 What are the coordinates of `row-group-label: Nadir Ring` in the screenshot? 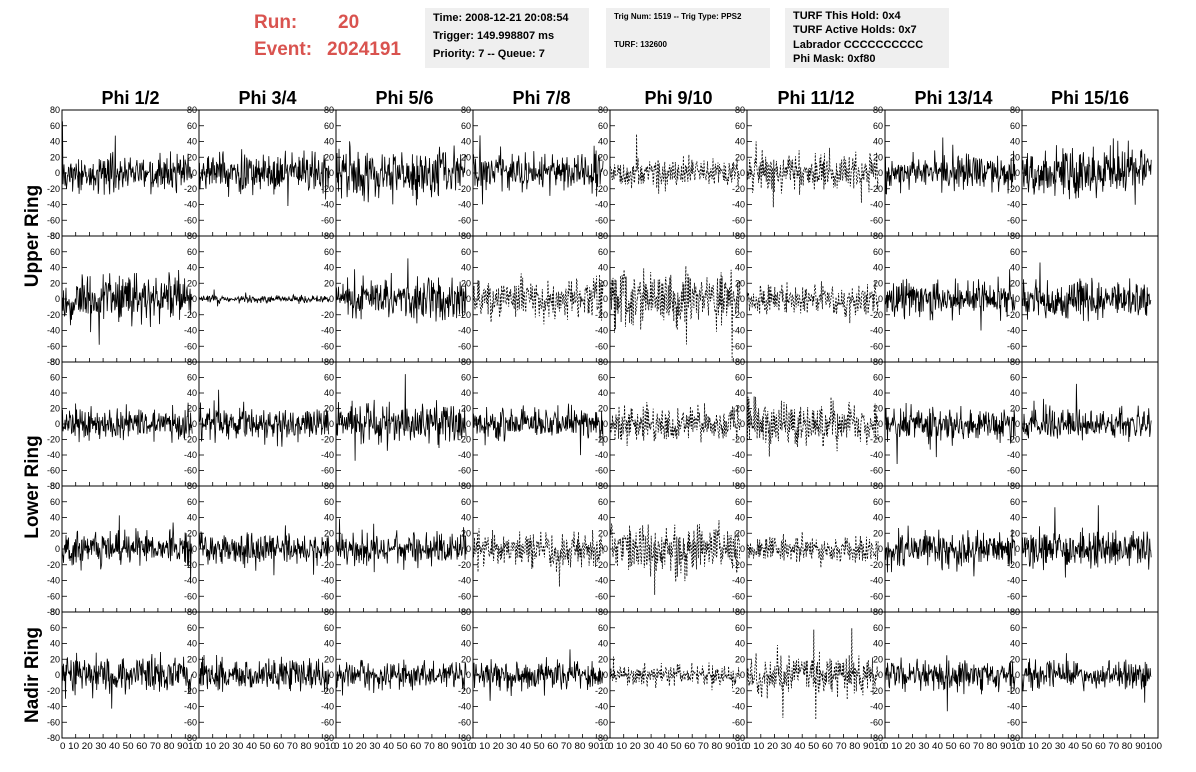 It's located at (32, 675).